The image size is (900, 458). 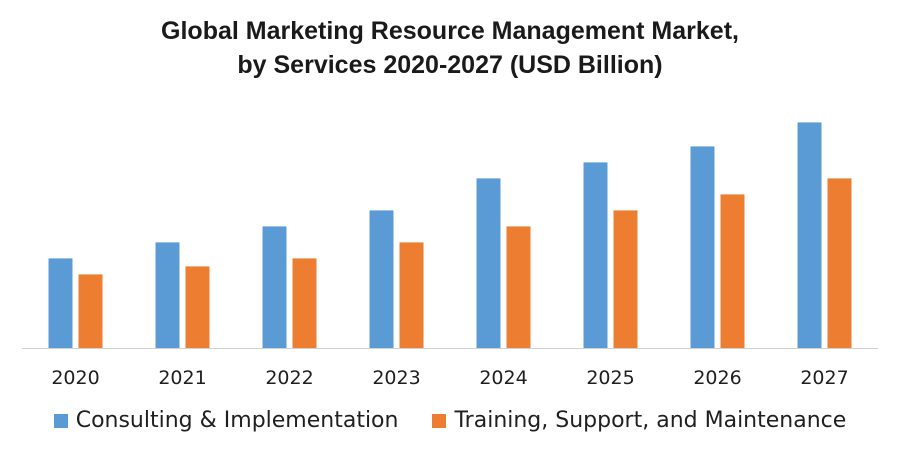 I want to click on bar-consulting-2024, so click(x=488, y=263).